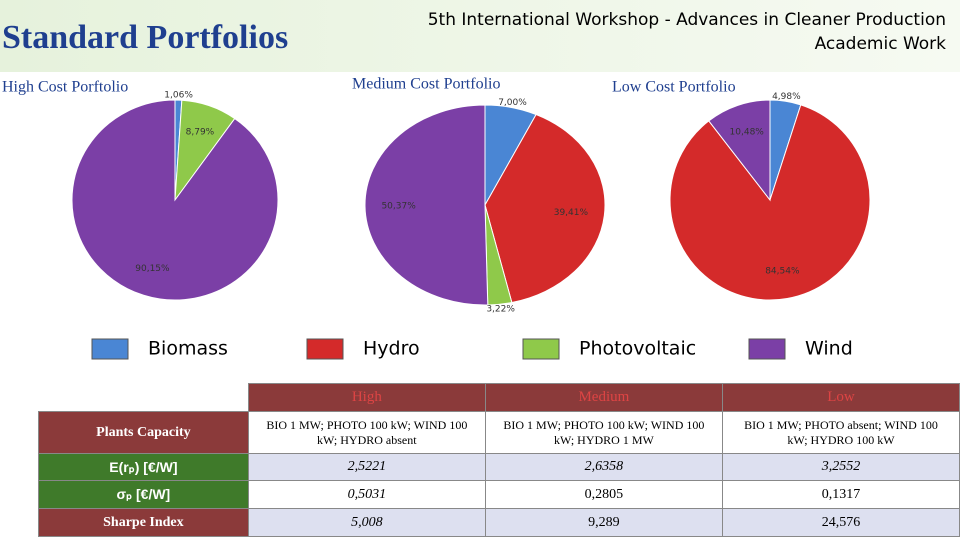 This screenshot has width=960, height=542. Describe the element at coordinates (747, 132) in the screenshot. I see `slice-label: 10,48%` at that location.